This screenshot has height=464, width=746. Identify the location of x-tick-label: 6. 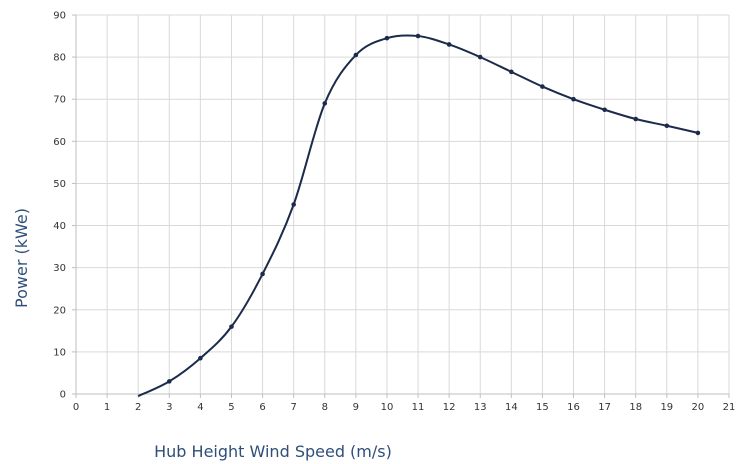
(262, 407).